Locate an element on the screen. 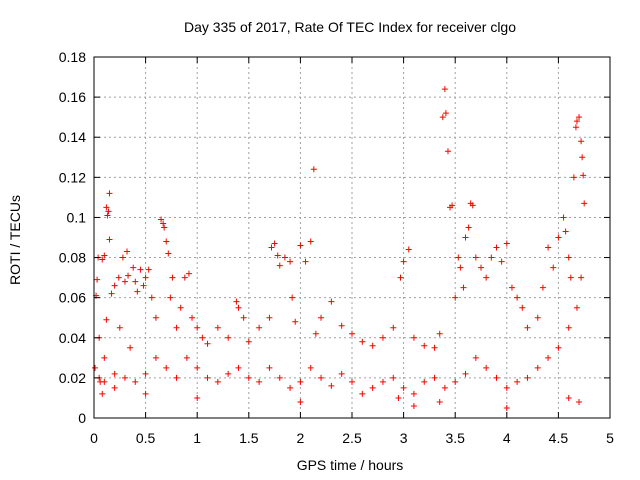 The height and width of the screenshot is (480, 640). y-tick-label: 0.18 is located at coordinates (72, 57).